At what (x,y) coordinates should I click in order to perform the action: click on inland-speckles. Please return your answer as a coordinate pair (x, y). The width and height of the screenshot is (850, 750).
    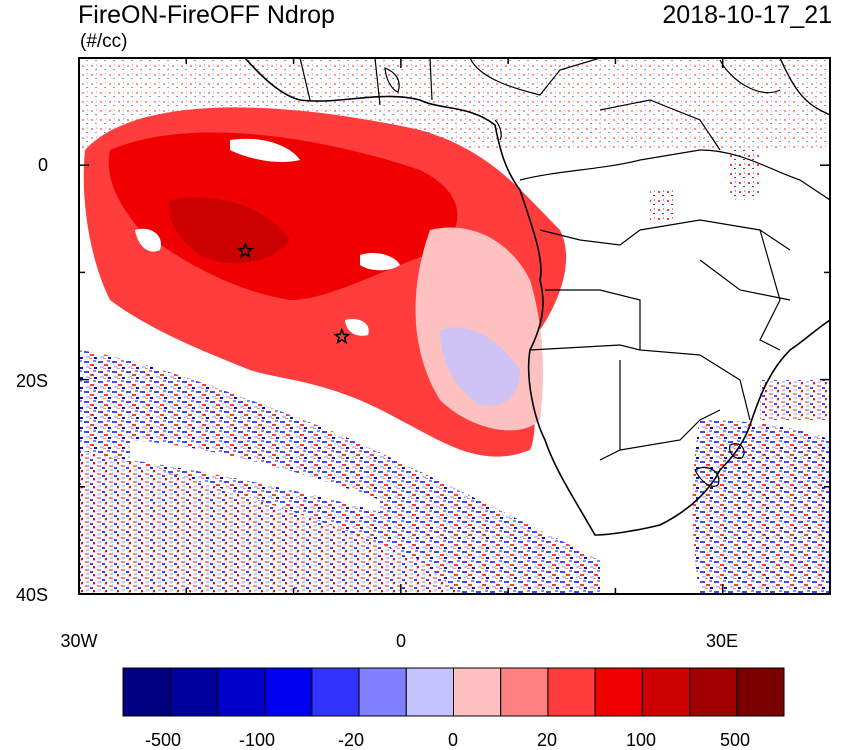
    Looking at the image, I should click on (662, 205).